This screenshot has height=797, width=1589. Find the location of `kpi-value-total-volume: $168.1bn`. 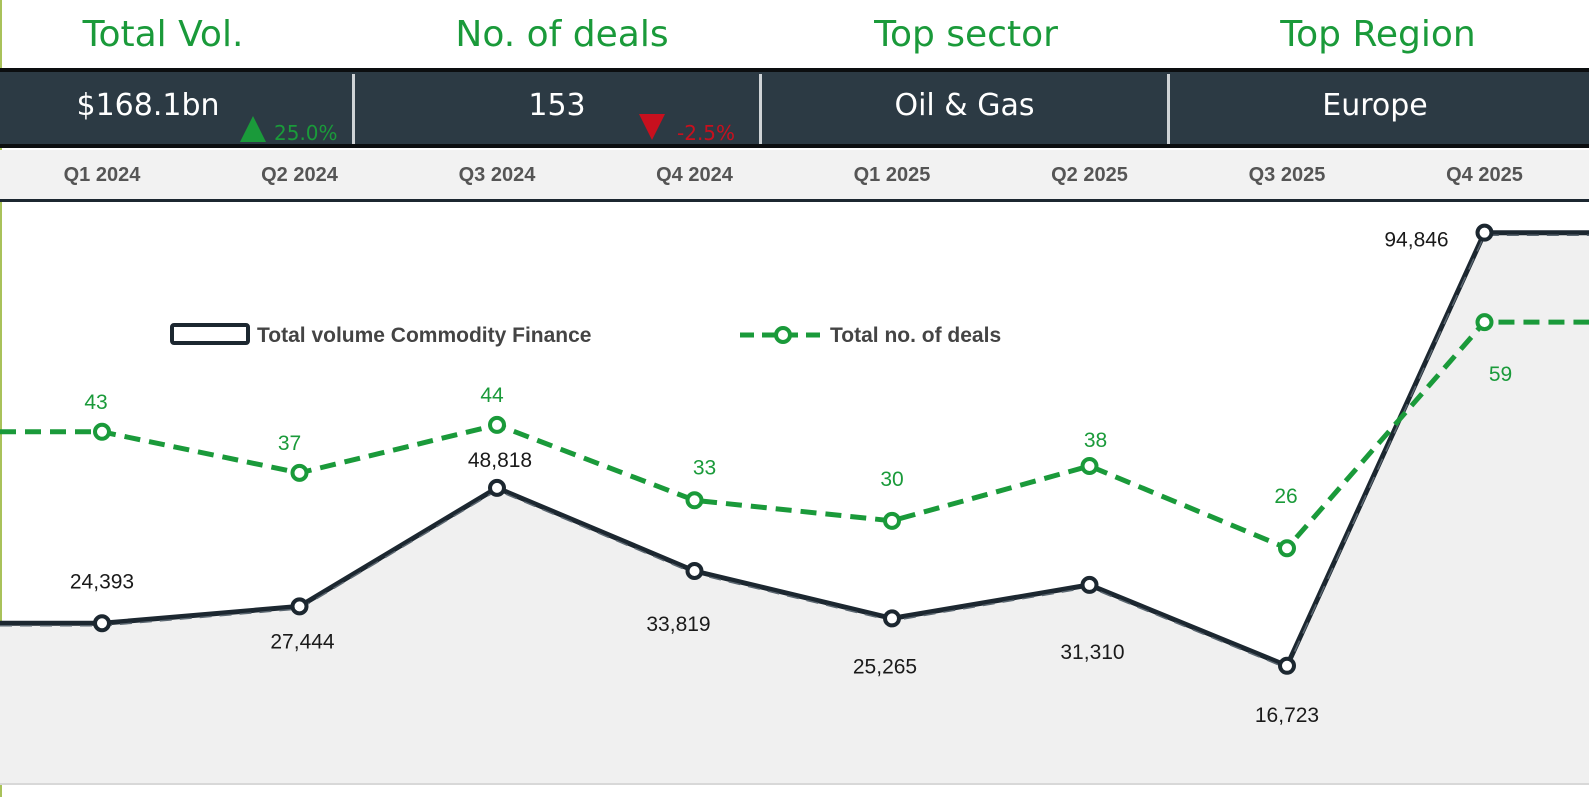

kpi-value-total-volume: $168.1bn is located at coordinates (148, 105).